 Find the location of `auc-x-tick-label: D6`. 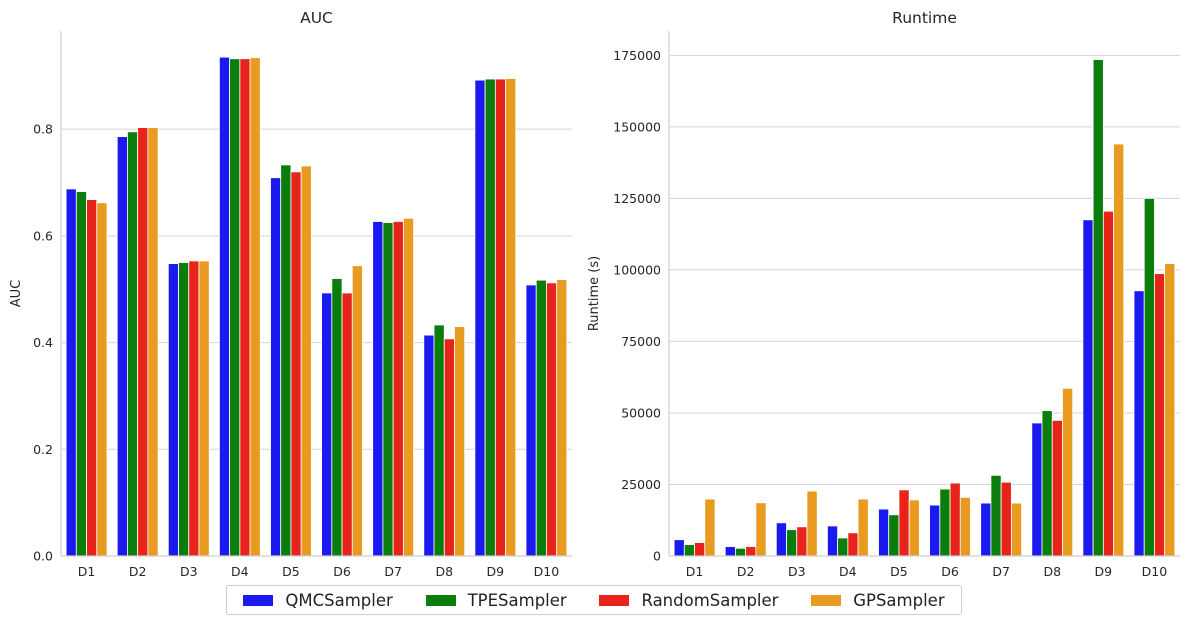

auc-x-tick-label: D6 is located at coordinates (342, 571).